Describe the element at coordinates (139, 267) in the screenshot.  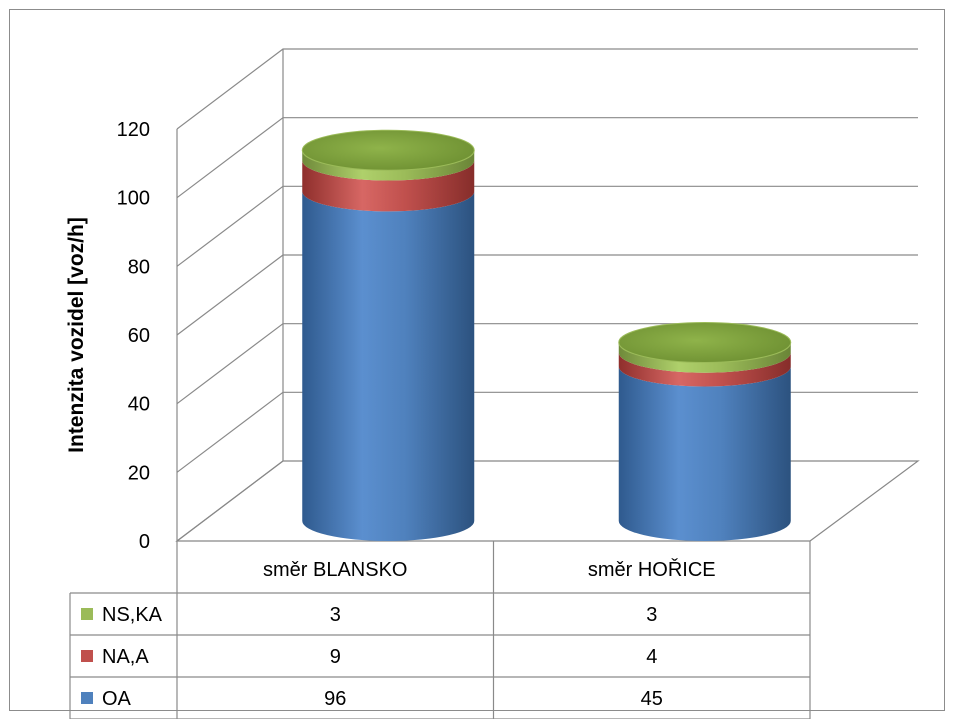
I see `y-tick-label: 80` at that location.